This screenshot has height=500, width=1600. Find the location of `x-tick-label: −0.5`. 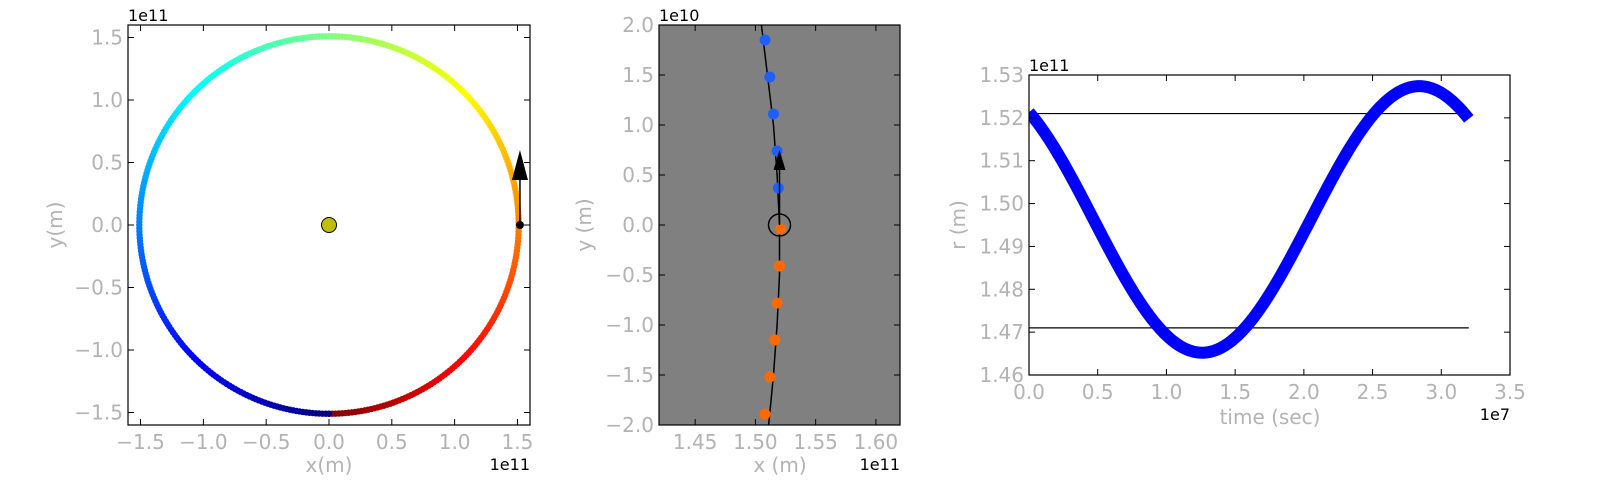

x-tick-label: −0.5 is located at coordinates (266, 442).